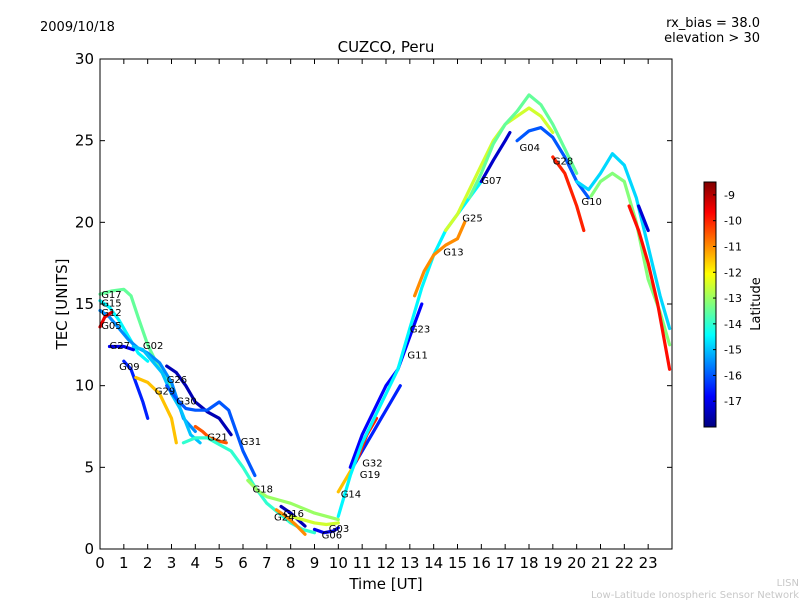 This screenshot has width=800, height=600. What do you see at coordinates (89, 549) in the screenshot?
I see `y-tick-label-0: 0` at bounding box center [89, 549].